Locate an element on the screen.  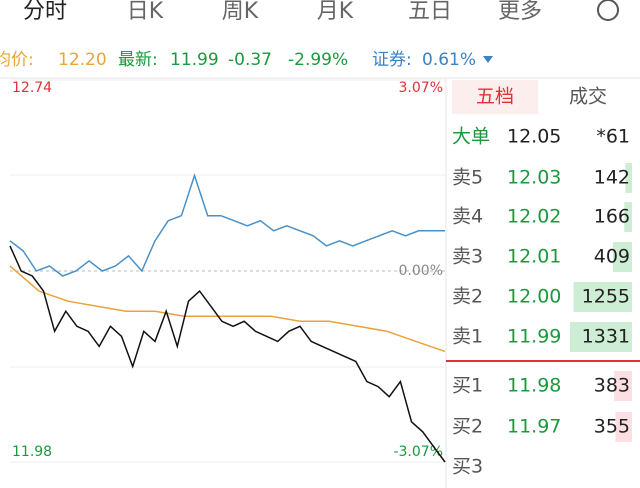
row-price: 11.99 is located at coordinates (534, 337).